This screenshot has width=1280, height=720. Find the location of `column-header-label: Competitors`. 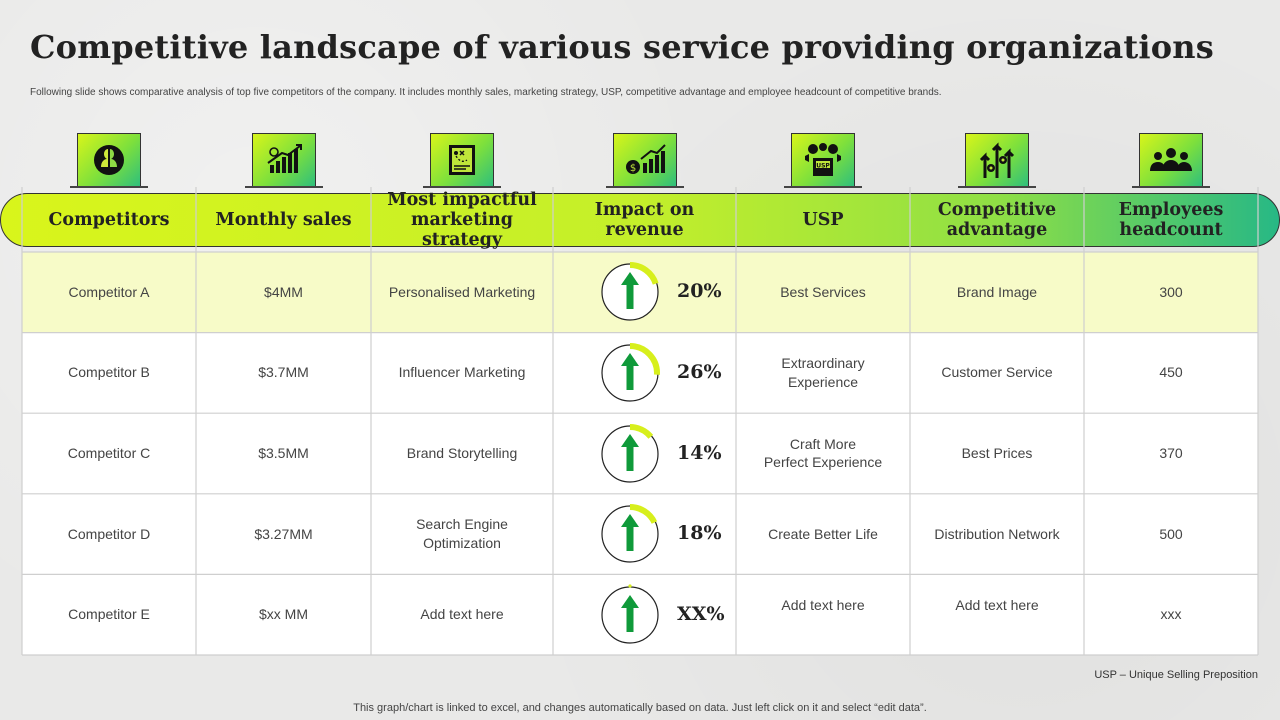

column-header-label: Competitors is located at coordinates (109, 219).